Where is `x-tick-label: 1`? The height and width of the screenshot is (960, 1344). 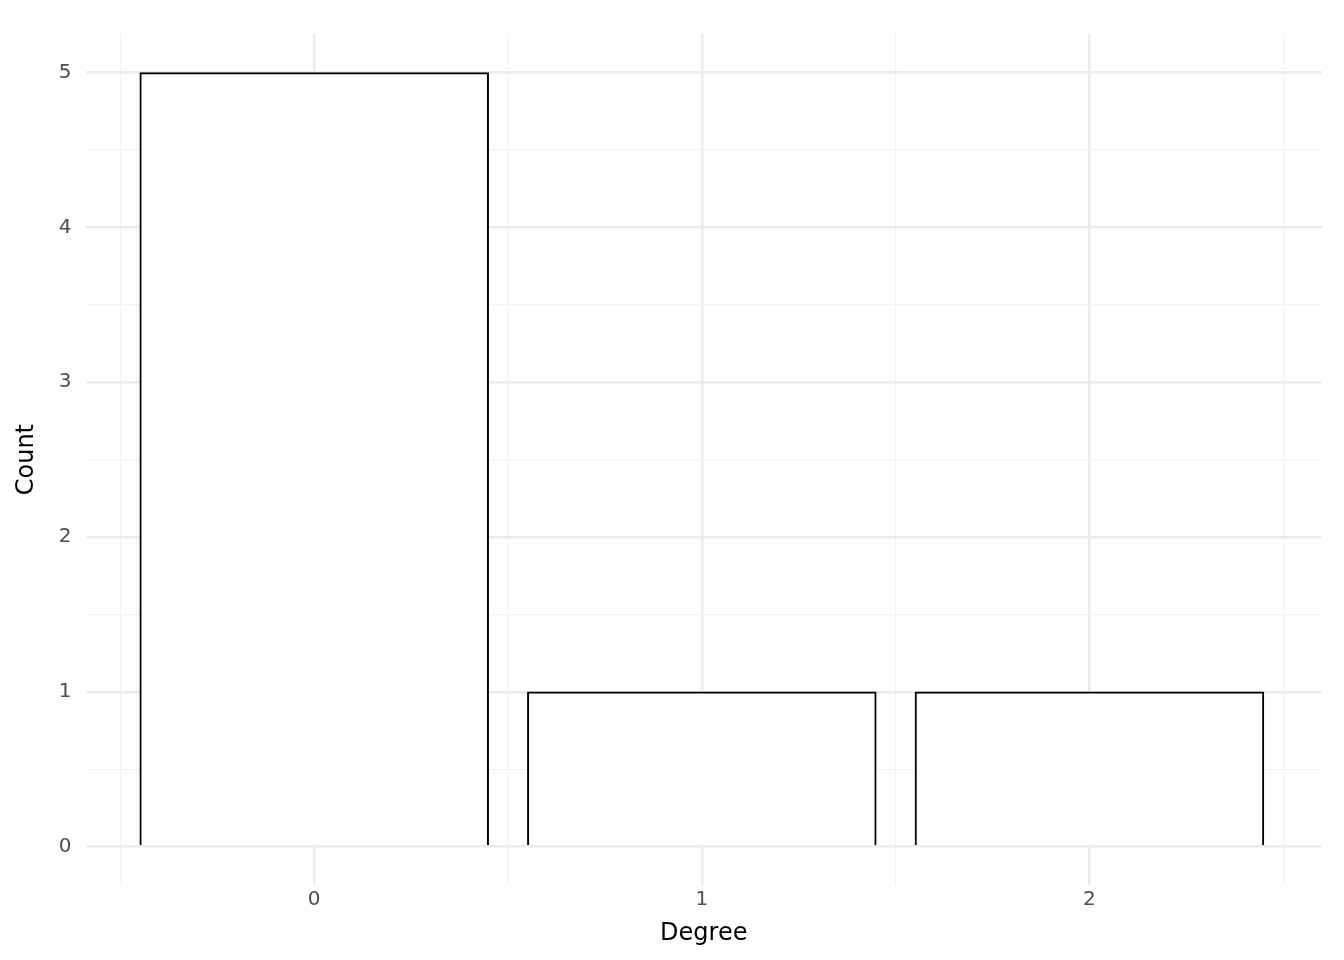
x-tick-label: 1 is located at coordinates (702, 898).